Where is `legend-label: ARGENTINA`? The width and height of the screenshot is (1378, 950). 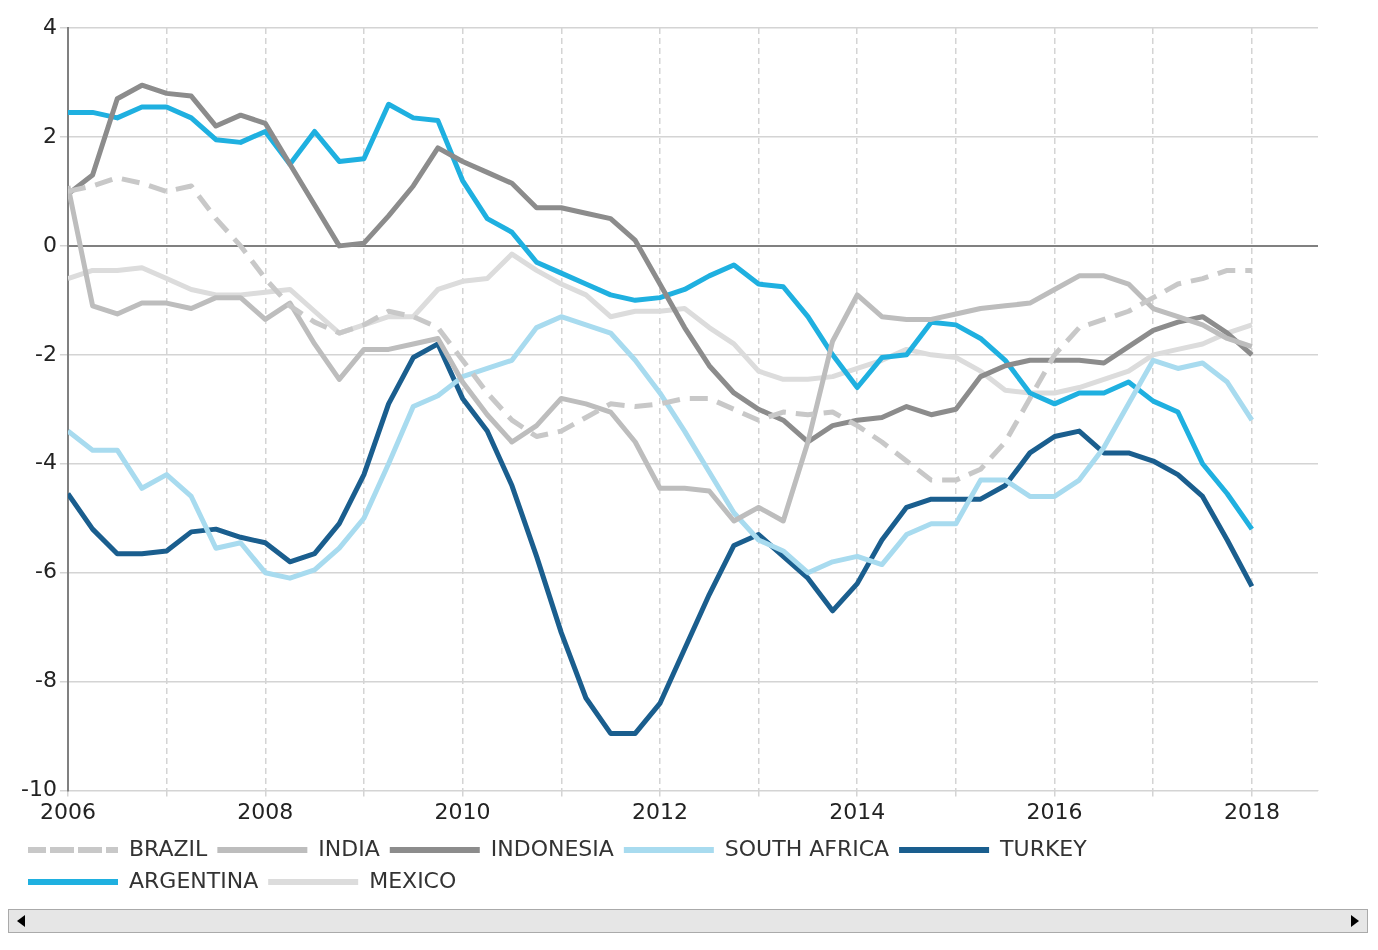 legend-label: ARGENTINA is located at coordinates (194, 880).